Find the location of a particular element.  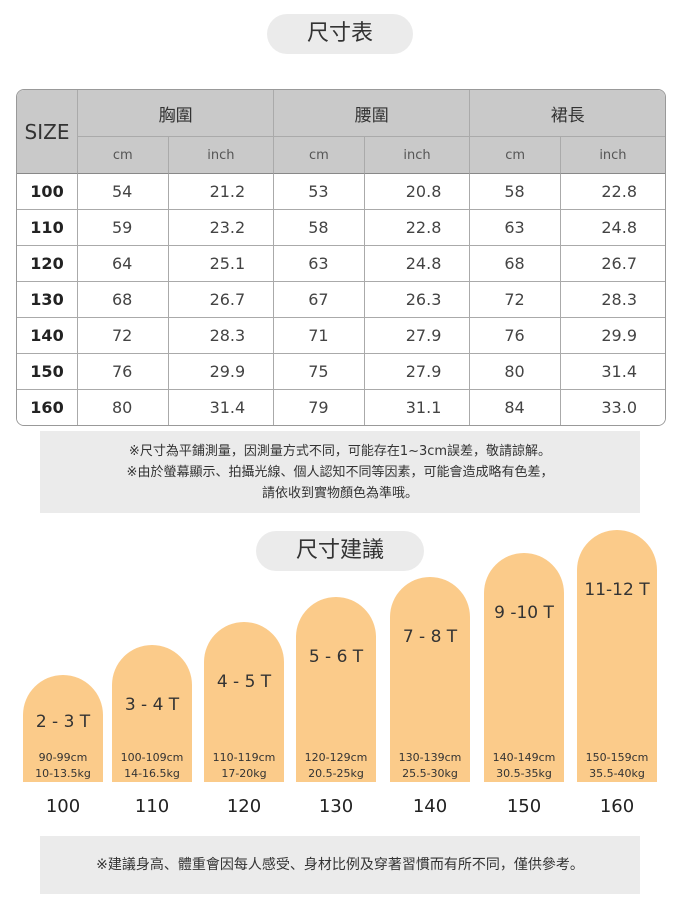

size-cell: 140 is located at coordinates (47, 336).